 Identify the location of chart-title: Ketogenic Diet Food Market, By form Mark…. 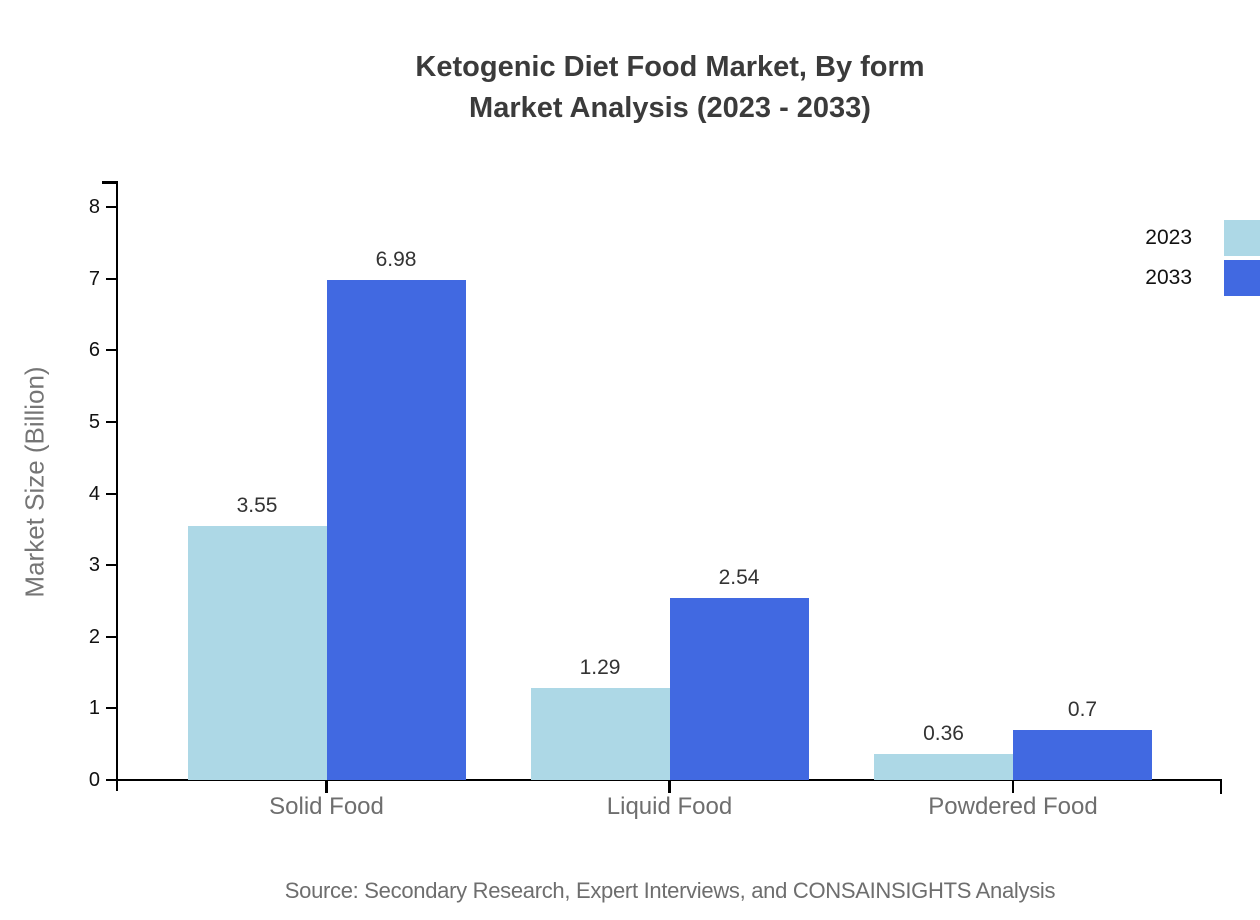
(670, 88).